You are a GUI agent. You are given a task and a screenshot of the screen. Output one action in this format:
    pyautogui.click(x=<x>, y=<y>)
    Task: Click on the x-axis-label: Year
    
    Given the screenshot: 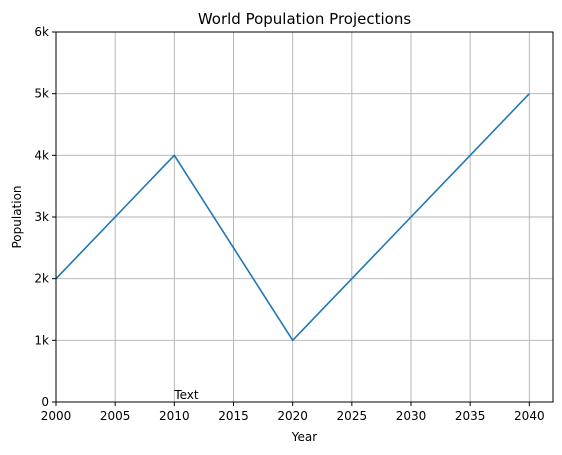 What is the action you would take?
    pyautogui.click(x=304, y=437)
    